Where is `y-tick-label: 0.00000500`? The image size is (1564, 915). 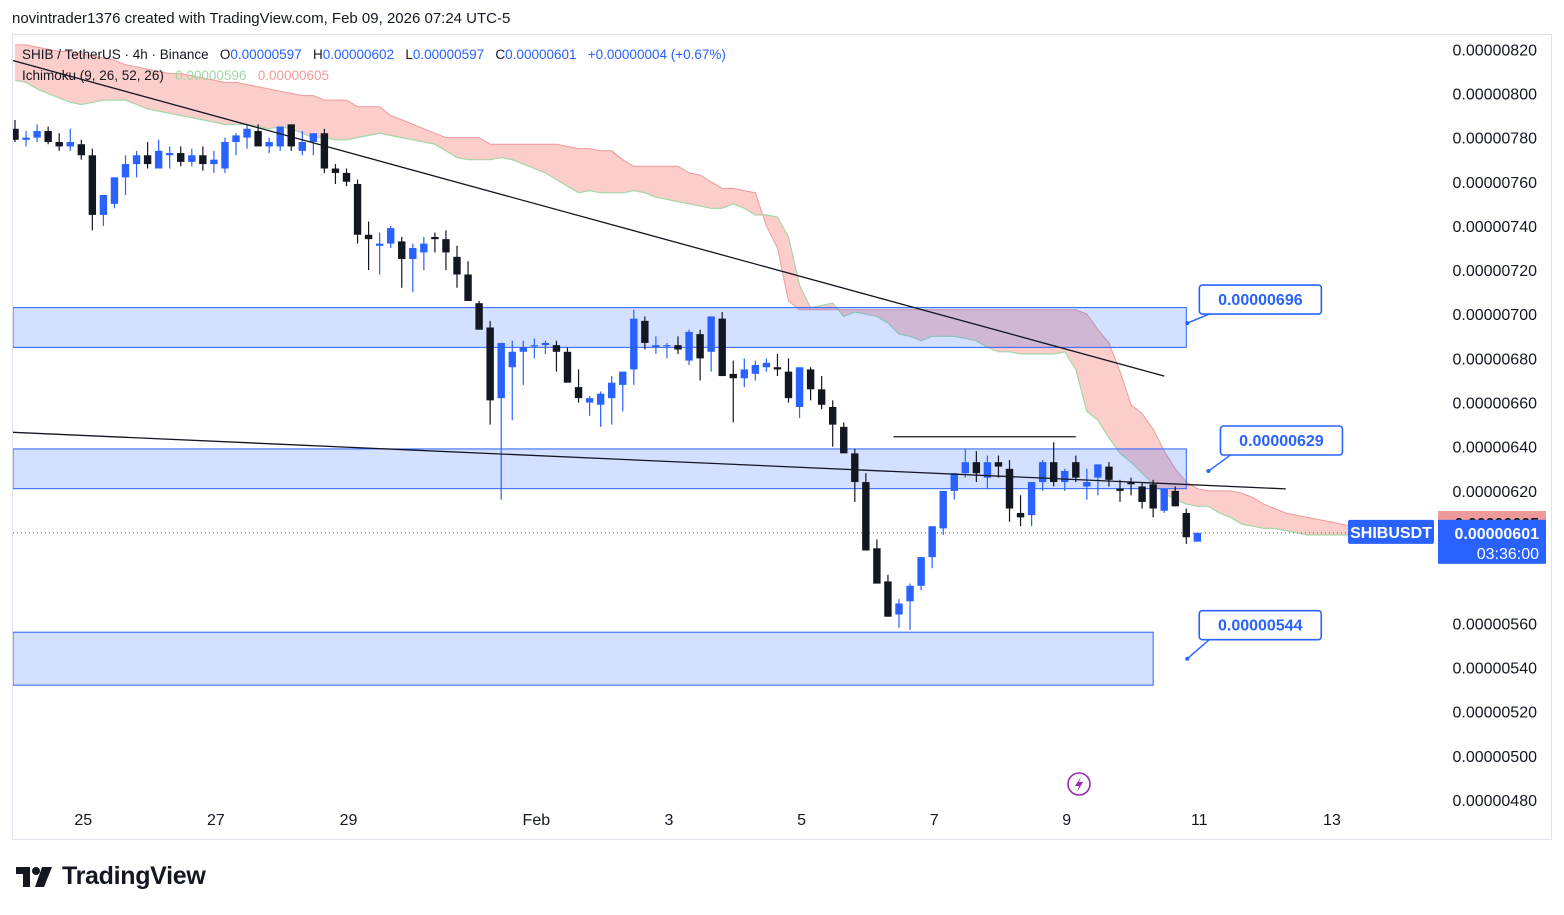 y-tick-label: 0.00000500 is located at coordinates (1494, 757).